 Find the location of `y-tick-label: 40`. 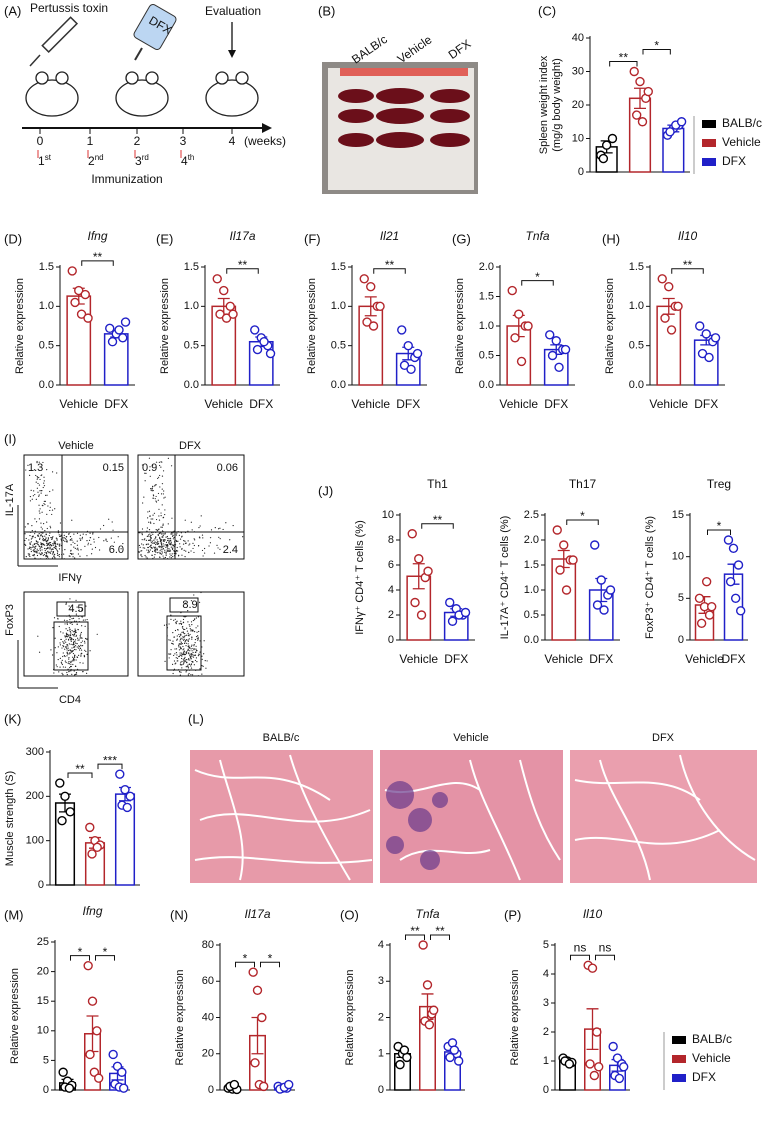

y-tick-label: 40 is located at coordinates (208, 1017).